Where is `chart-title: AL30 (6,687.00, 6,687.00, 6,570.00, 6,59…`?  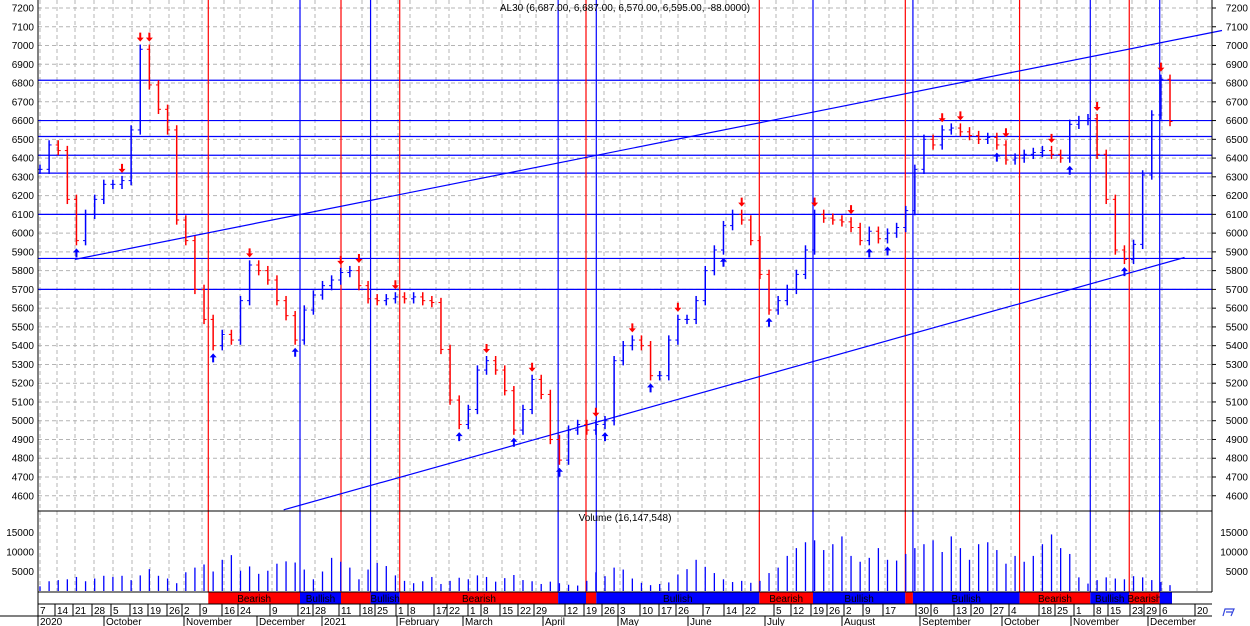
chart-title: AL30 (6,687.00, 6,687.00, 6,570.00, 6,59… is located at coordinates (625, 8).